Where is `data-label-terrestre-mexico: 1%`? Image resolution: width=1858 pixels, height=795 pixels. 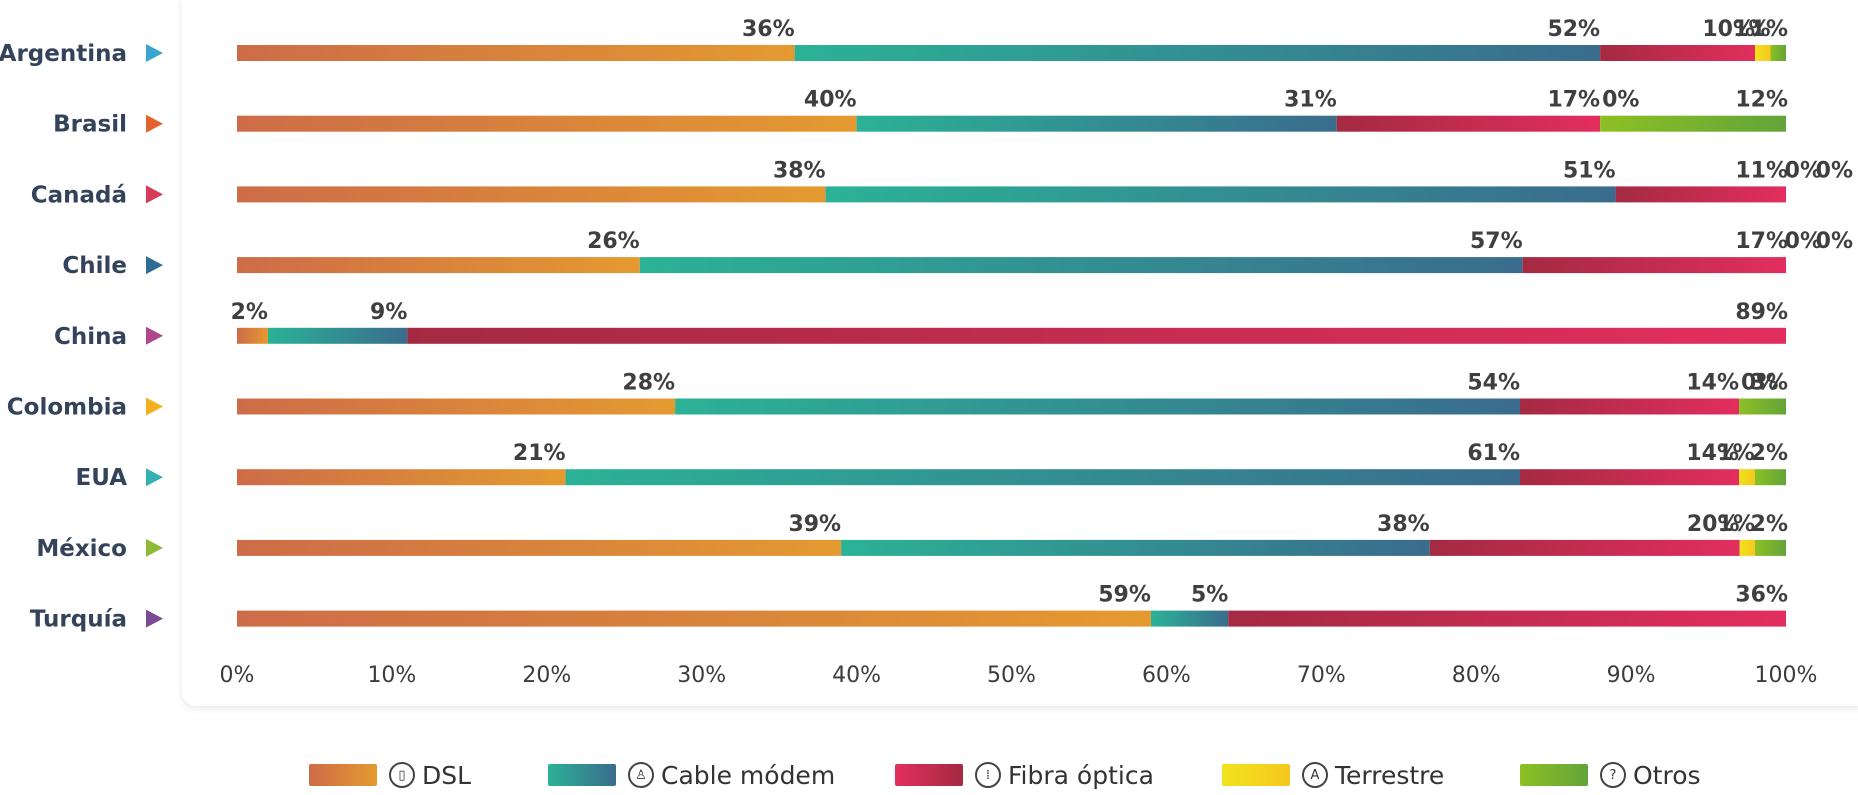 data-label-terrestre-mexico: 1% is located at coordinates (1736, 524).